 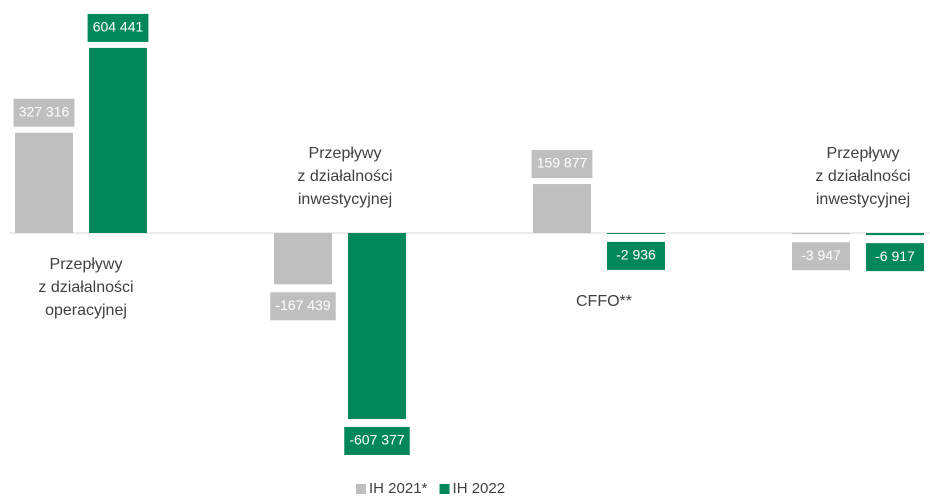 I want to click on value-label: -607 377, so click(x=376, y=440).